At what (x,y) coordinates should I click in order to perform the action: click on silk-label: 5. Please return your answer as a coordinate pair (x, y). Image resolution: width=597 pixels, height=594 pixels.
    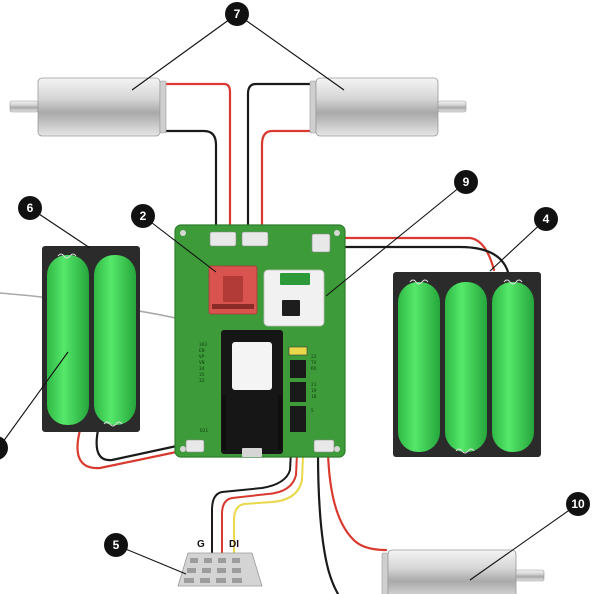
    Looking at the image, I should click on (312, 411).